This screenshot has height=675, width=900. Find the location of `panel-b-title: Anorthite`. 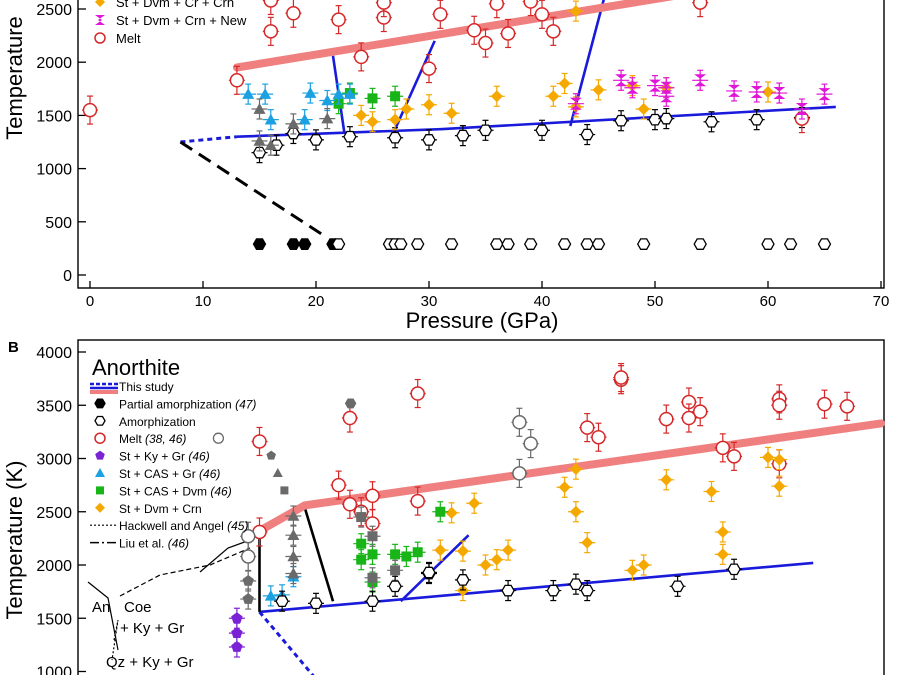

panel-b-title: Anorthite is located at coordinates (136, 367).